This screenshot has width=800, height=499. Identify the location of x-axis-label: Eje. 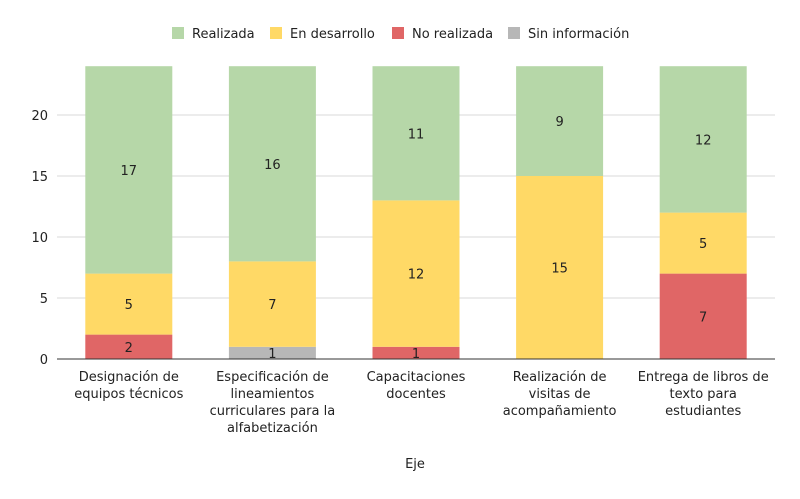
(415, 464).